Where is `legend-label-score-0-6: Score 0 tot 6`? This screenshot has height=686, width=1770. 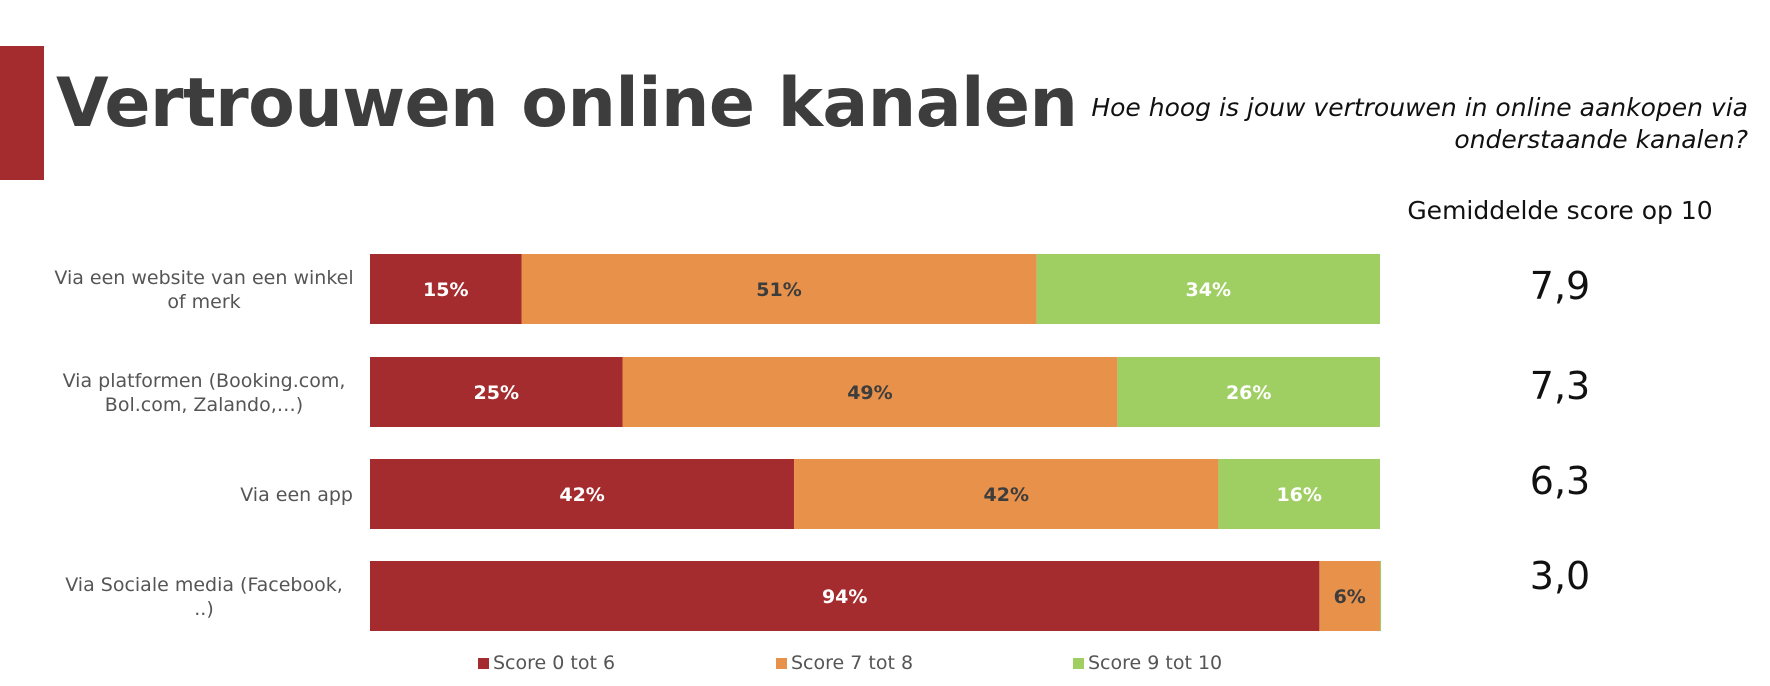
legend-label-score-0-6: Score 0 tot 6 is located at coordinates (554, 663).